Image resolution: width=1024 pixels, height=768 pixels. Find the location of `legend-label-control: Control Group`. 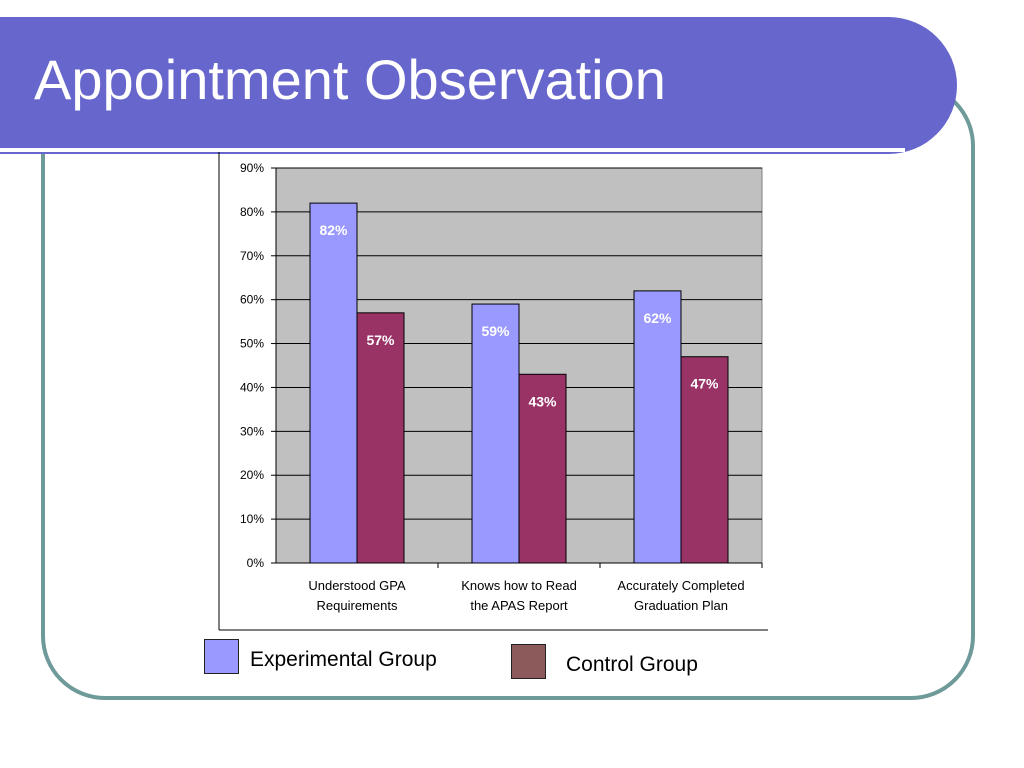

legend-label-control: Control Group is located at coordinates (632, 664).